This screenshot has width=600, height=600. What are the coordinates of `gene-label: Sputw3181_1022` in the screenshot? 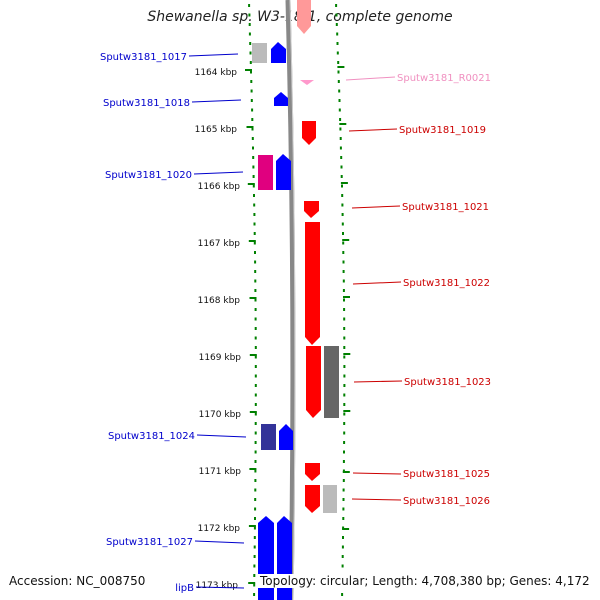 It's located at (446, 283).